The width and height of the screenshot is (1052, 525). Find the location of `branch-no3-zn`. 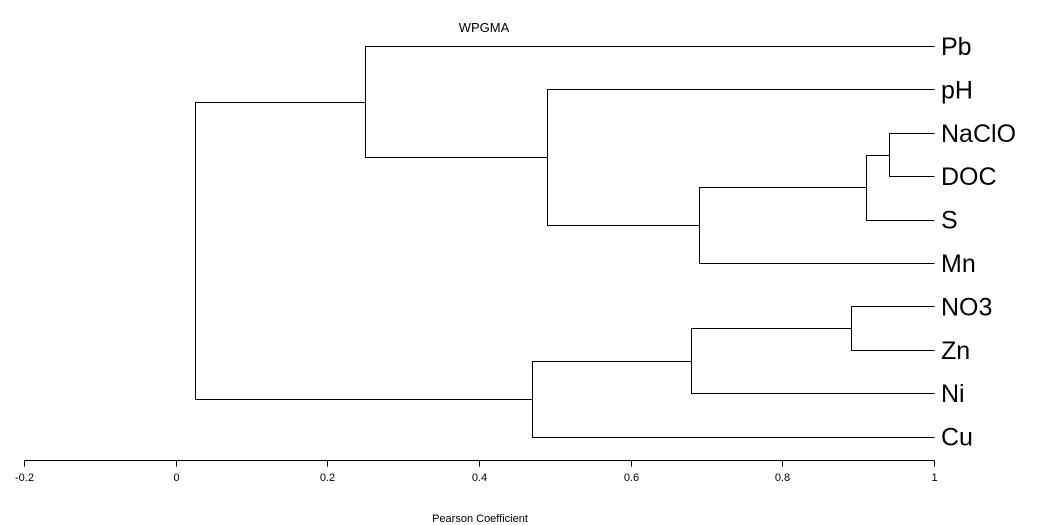

branch-no3-zn is located at coordinates (893, 328).